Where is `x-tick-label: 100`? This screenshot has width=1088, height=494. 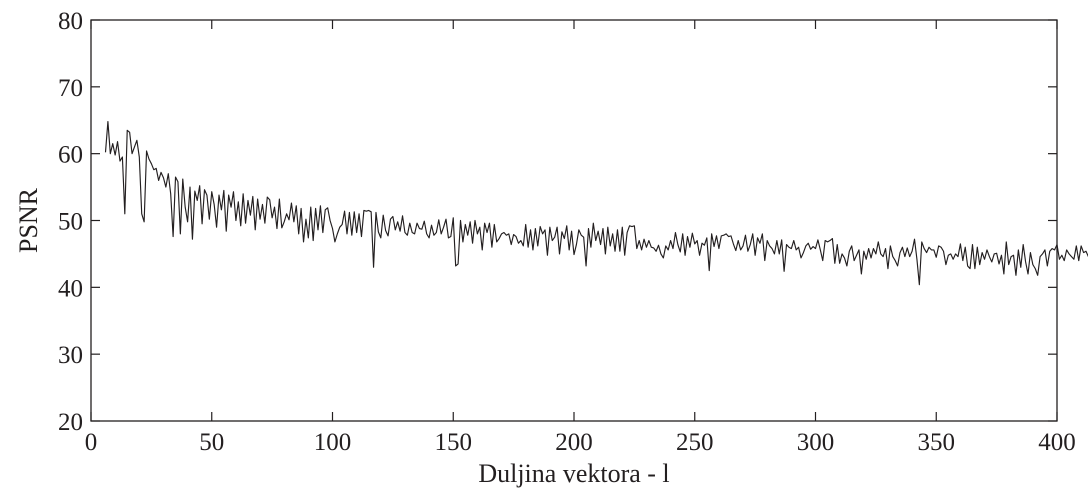 x-tick-label: 100 is located at coordinates (333, 442).